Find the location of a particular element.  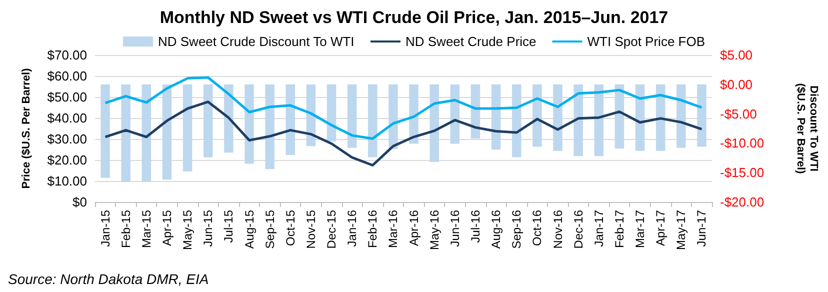

x-tick-label: Feb-16 is located at coordinates (373, 229).